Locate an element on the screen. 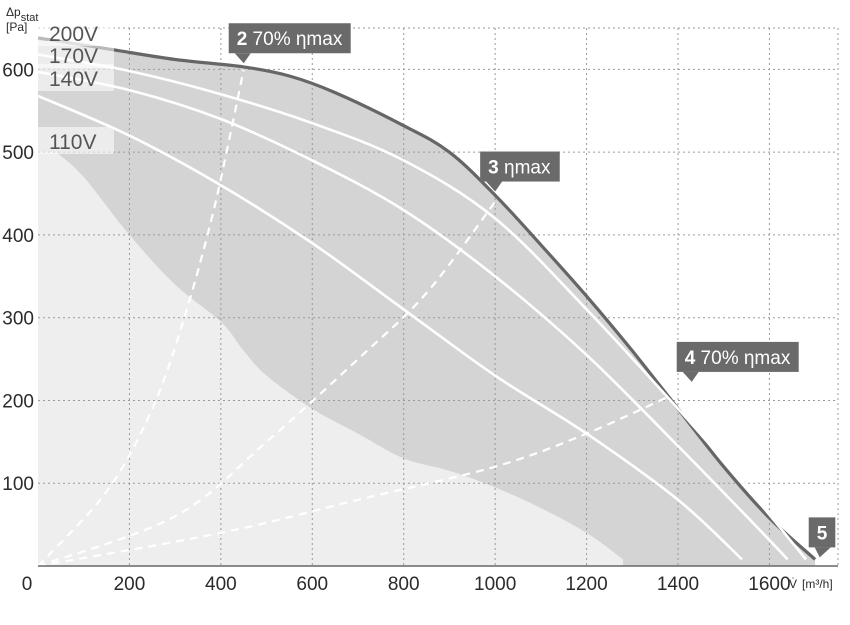 This screenshot has width=850, height=625. point-label-text: 5 is located at coordinates (822, 533).